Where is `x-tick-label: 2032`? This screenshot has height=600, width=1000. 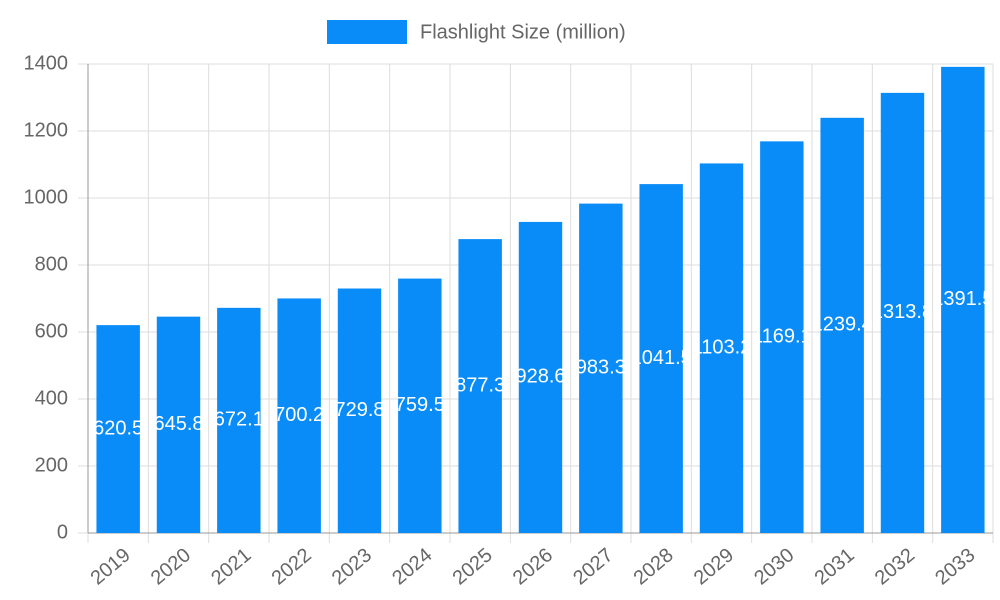
x-tick-label: 2032 is located at coordinates (895, 566).